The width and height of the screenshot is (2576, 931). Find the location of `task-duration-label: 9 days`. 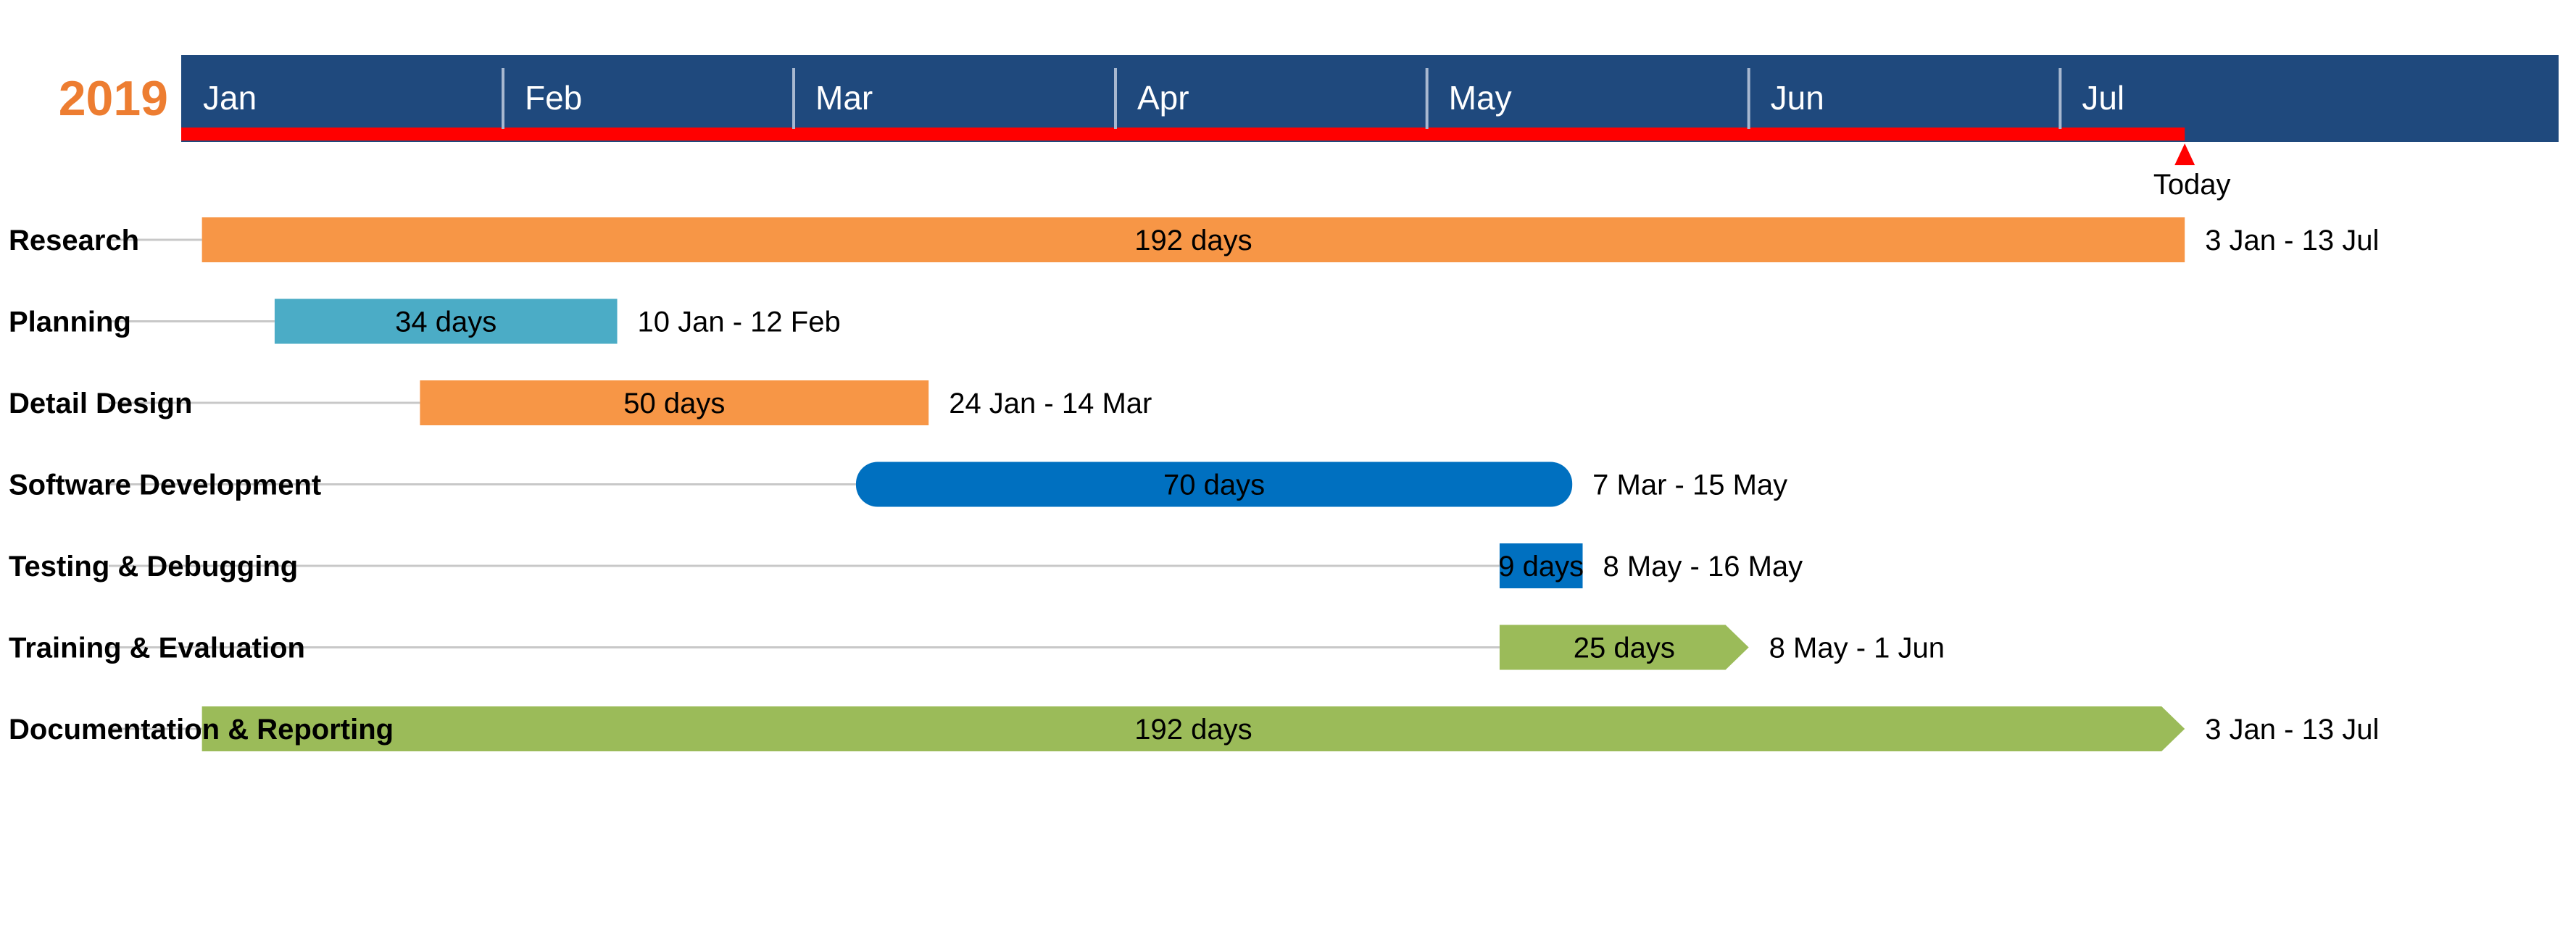

task-duration-label: 9 days is located at coordinates (1541, 567).